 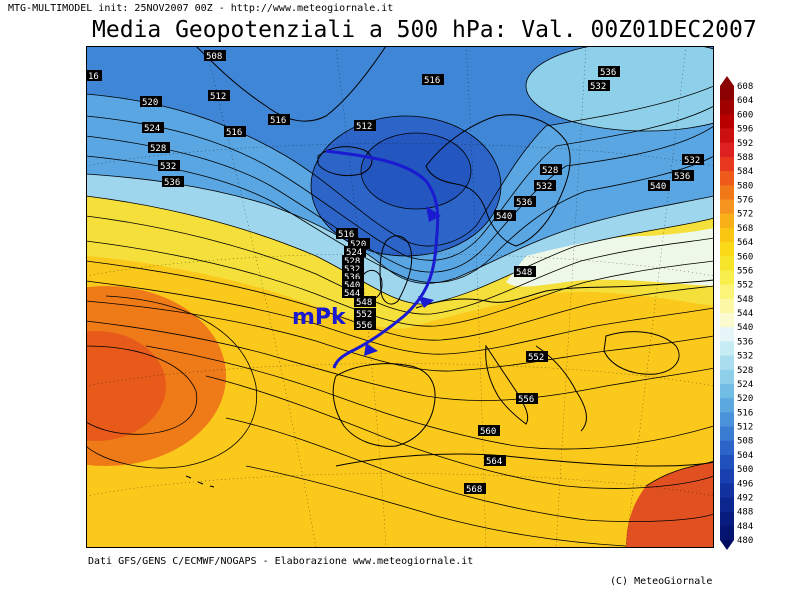 I want to click on contour-label: 16, so click(x=94, y=76).